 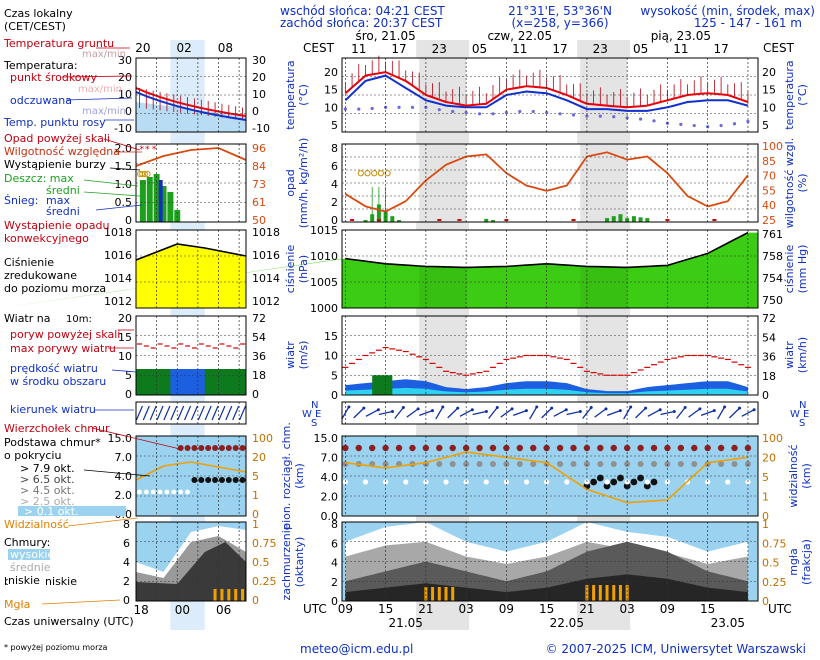 I want to click on local-hour-label: 11, so click(x=680, y=49).